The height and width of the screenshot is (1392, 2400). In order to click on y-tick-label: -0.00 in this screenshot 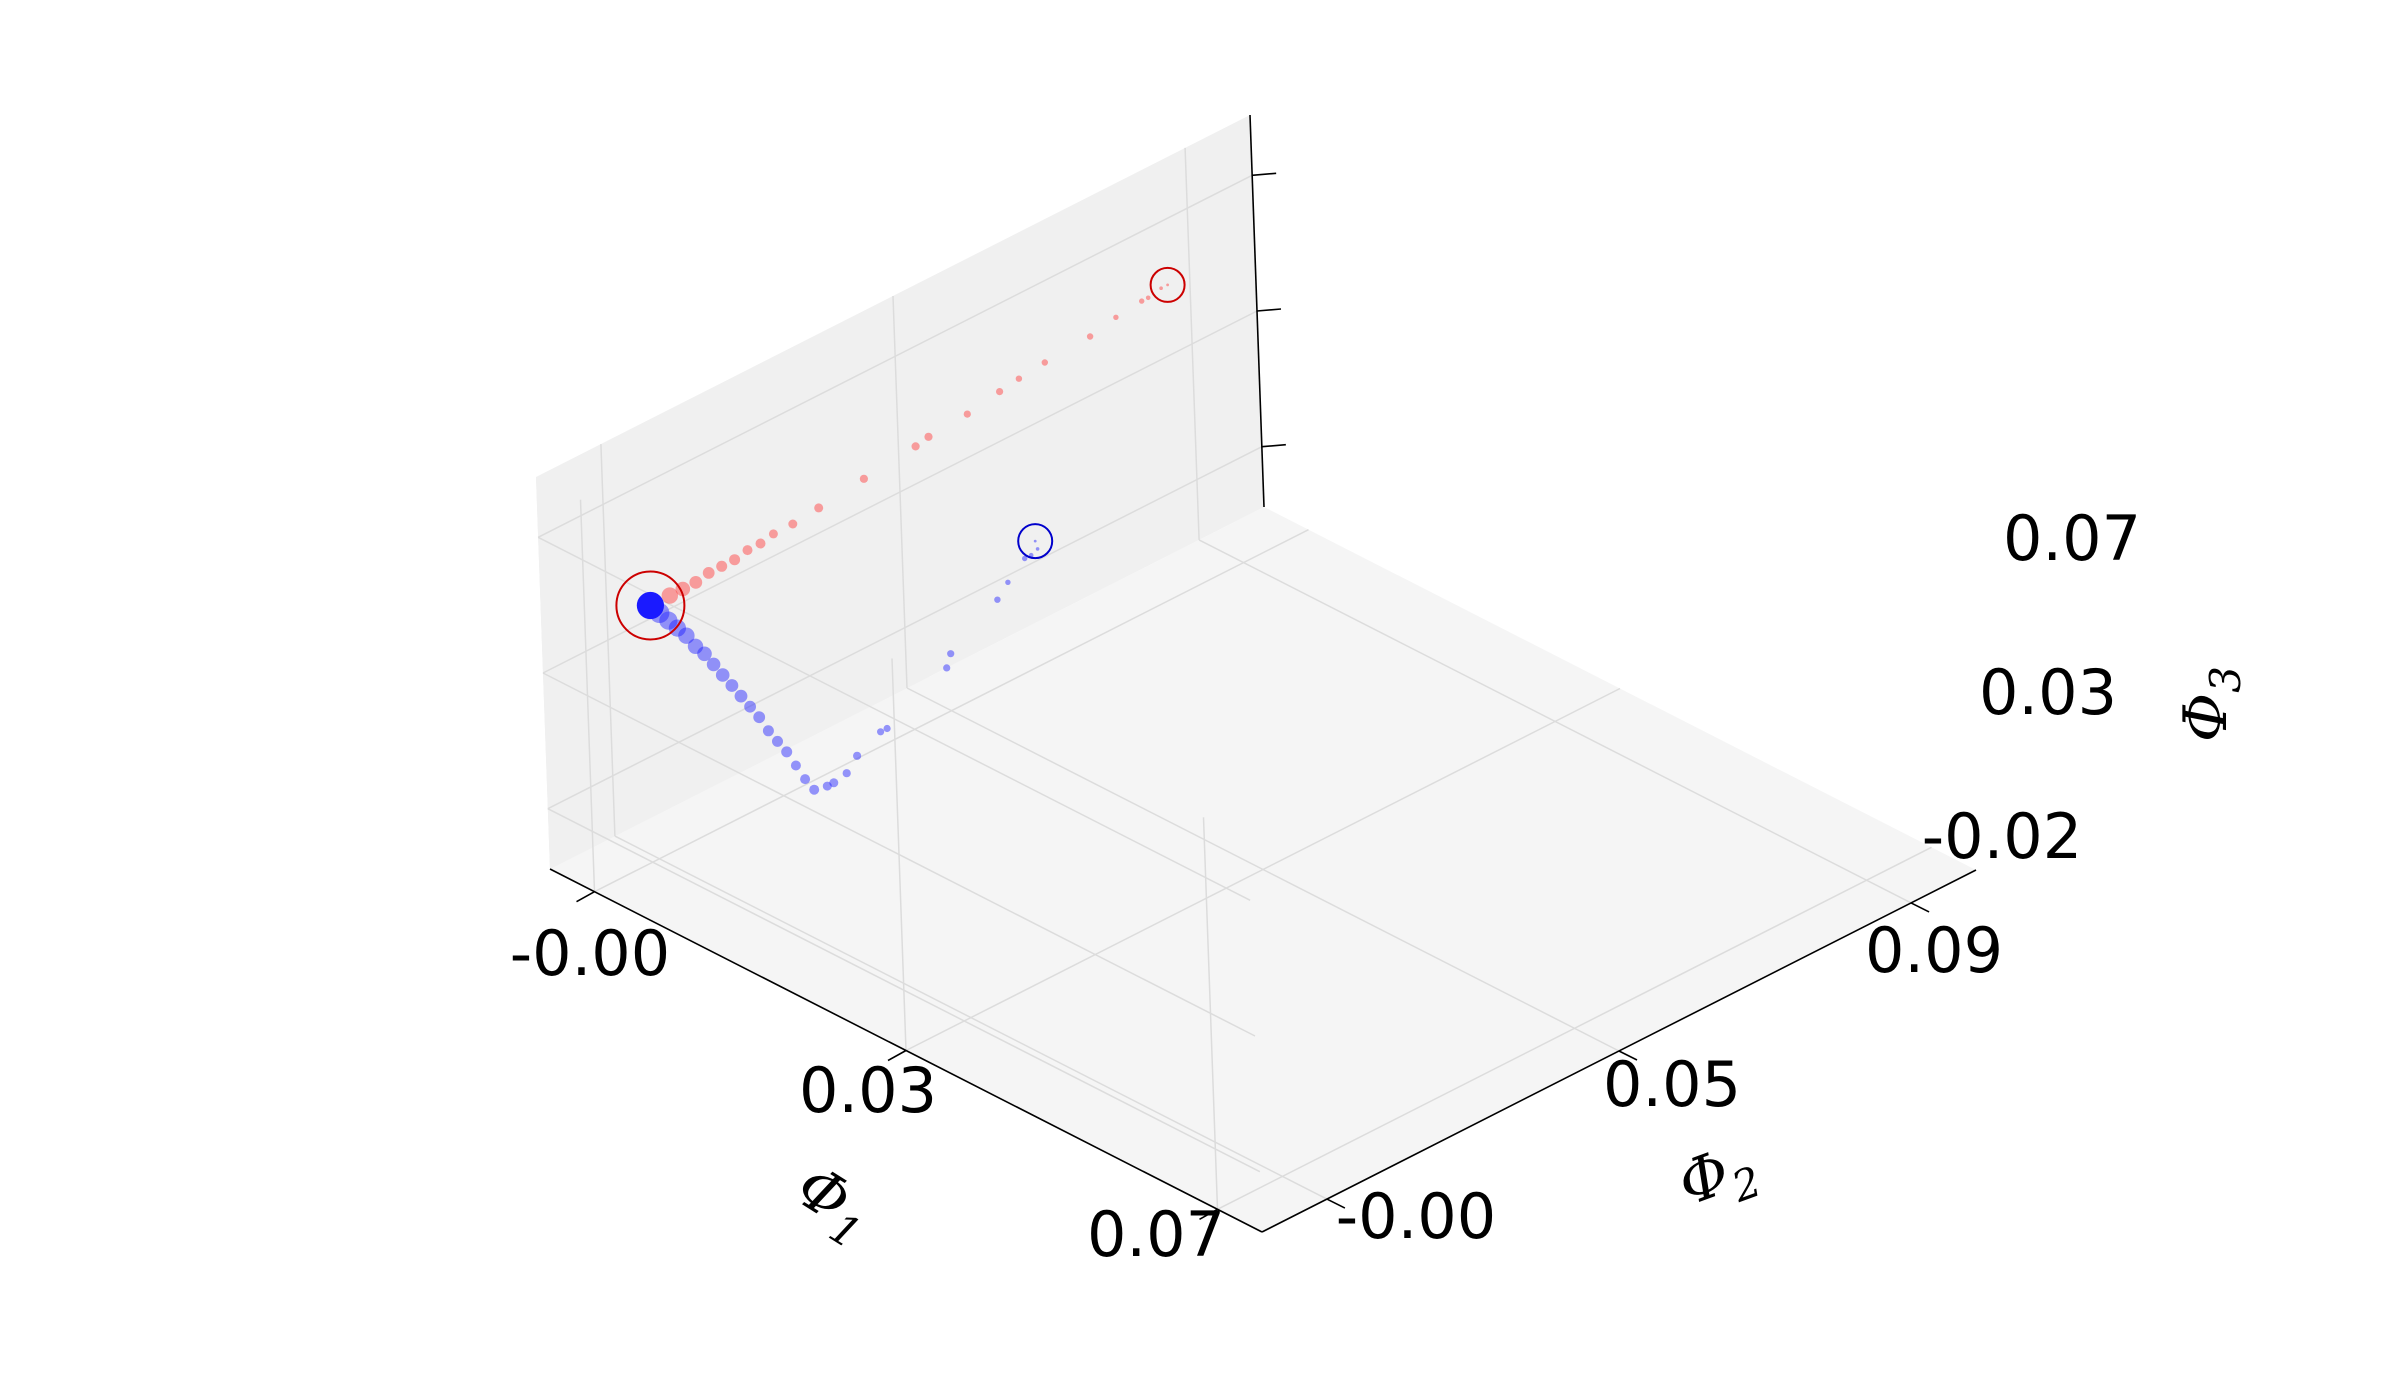, I will do `click(1416, 1216)`.